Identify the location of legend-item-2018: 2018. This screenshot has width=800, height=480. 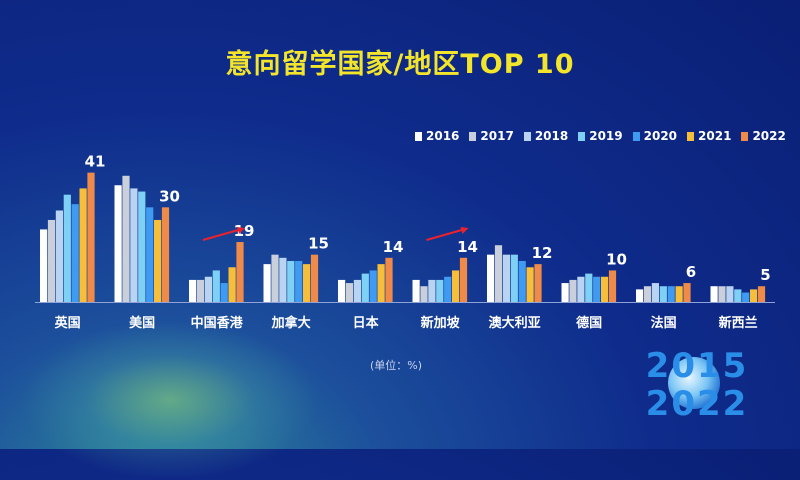
(546, 136).